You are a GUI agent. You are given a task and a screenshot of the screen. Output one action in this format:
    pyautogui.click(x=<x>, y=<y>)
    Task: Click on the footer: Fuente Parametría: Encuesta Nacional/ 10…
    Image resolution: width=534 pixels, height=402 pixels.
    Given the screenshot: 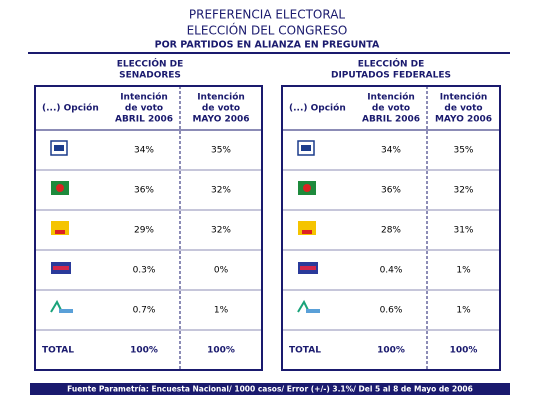 What is the action you would take?
    pyautogui.click(x=270, y=389)
    